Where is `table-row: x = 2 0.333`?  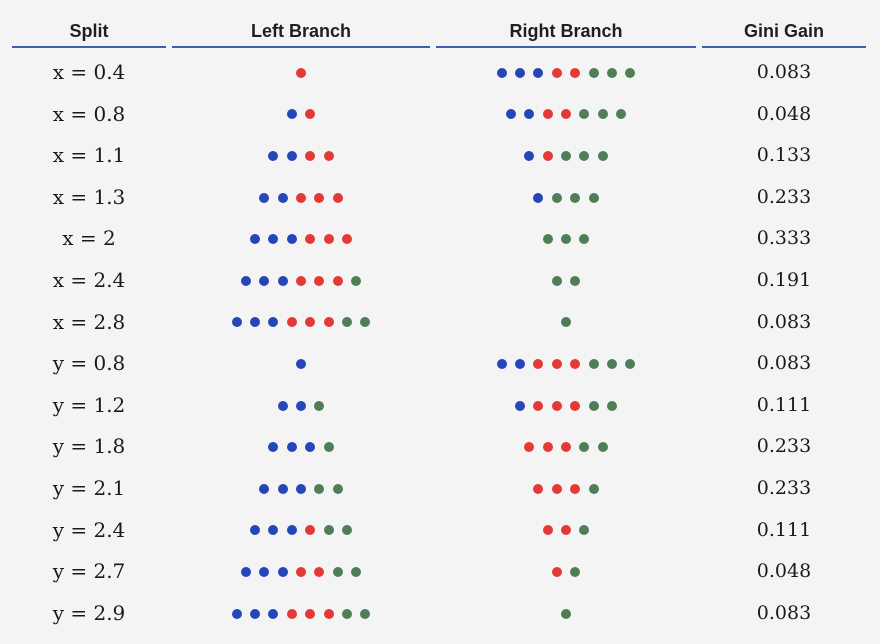 table-row: x = 2 0.333 is located at coordinates (440, 239).